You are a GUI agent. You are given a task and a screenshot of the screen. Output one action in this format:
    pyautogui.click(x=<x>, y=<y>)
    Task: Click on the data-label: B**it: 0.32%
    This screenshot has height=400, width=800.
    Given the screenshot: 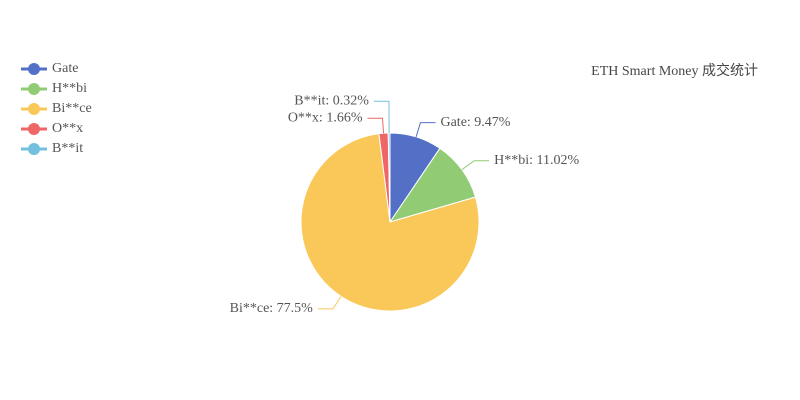 What is the action you would take?
    pyautogui.click(x=331, y=100)
    